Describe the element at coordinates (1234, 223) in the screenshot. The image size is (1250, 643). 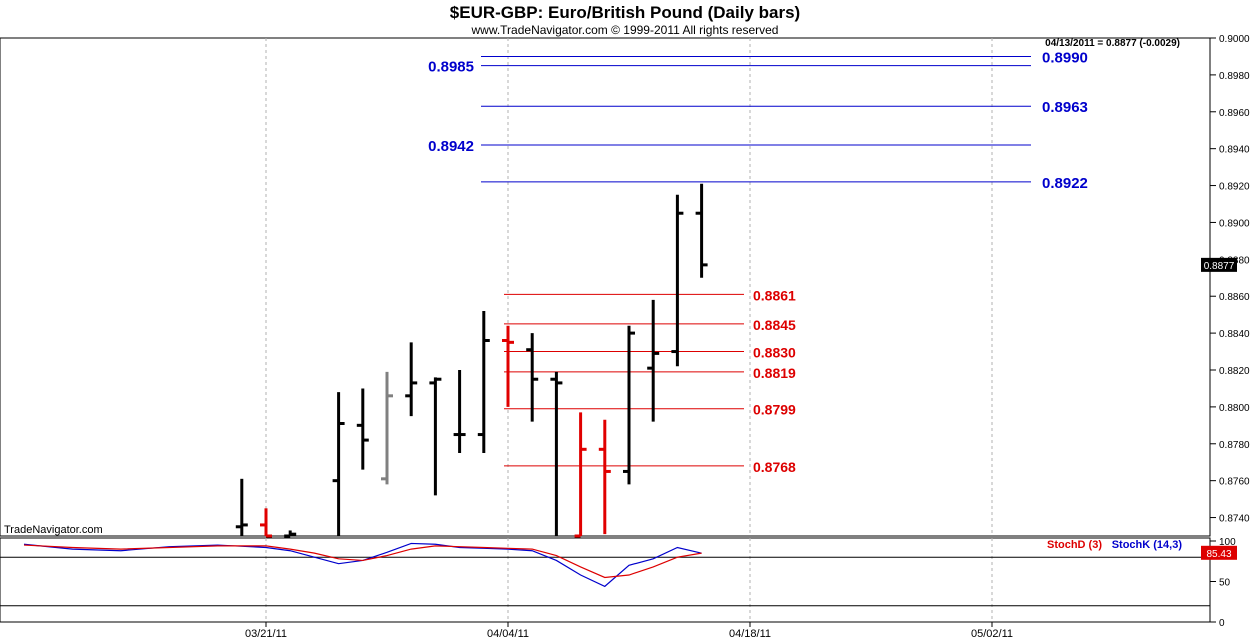
I see `y-tick-label: 0.8900` at that location.